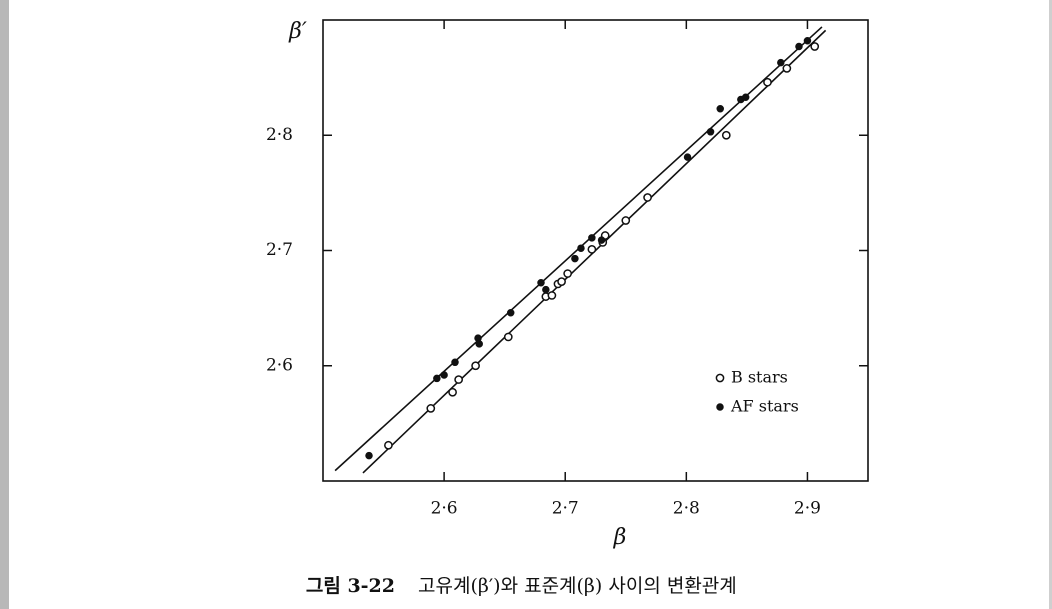 The height and width of the screenshot is (609, 1052). Describe the element at coordinates (279, 250) in the screenshot. I see `y-tick-label: 2·7` at that location.